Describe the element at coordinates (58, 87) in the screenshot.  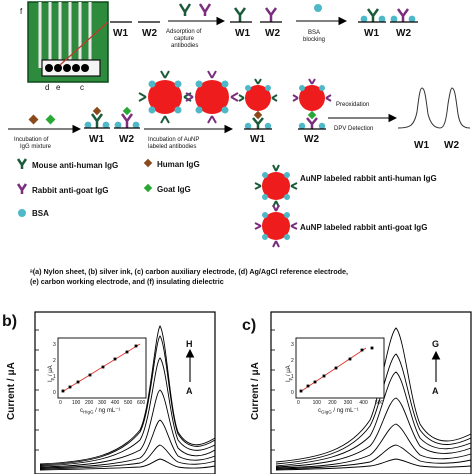
I see `letter-e: e` at that location.